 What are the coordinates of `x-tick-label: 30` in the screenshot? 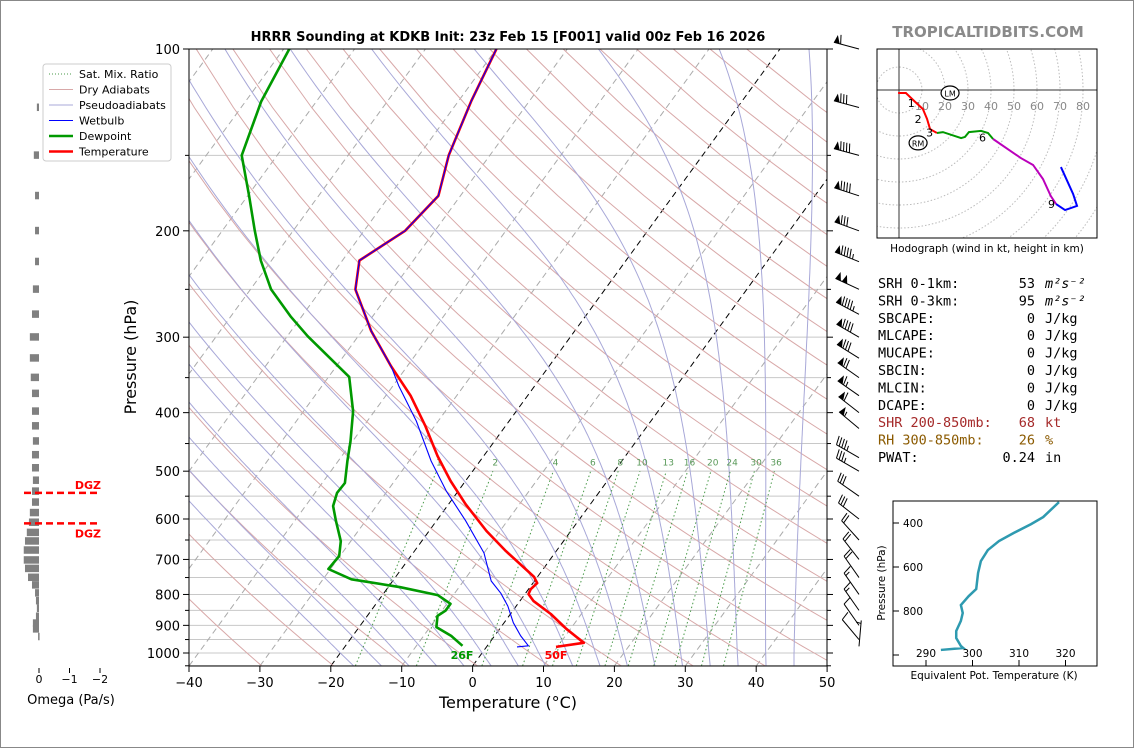 It's located at (685, 683).